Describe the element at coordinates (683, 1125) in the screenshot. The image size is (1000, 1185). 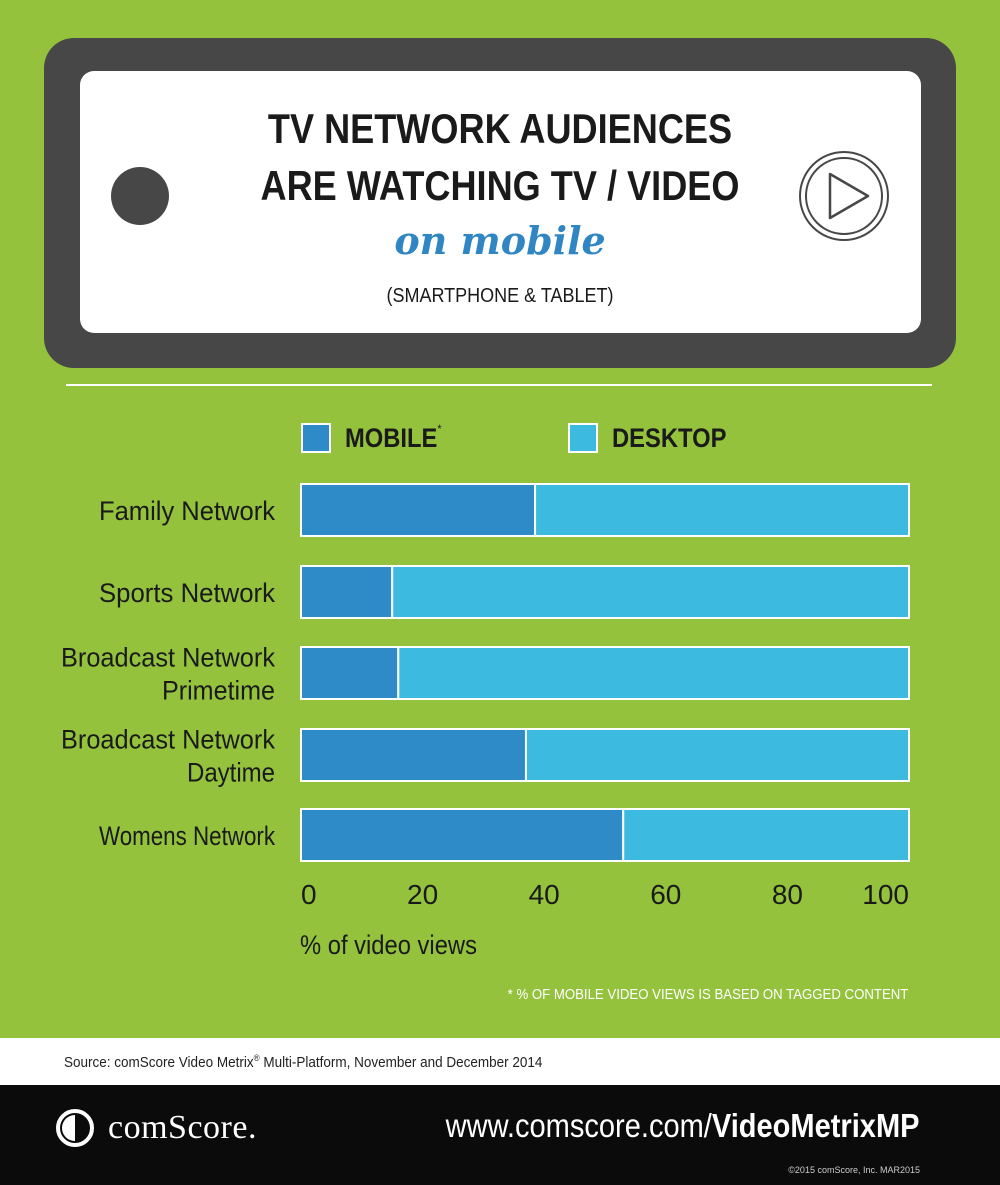
I see `footer-url: www.comscore.com/VideoMetrixMP` at that location.